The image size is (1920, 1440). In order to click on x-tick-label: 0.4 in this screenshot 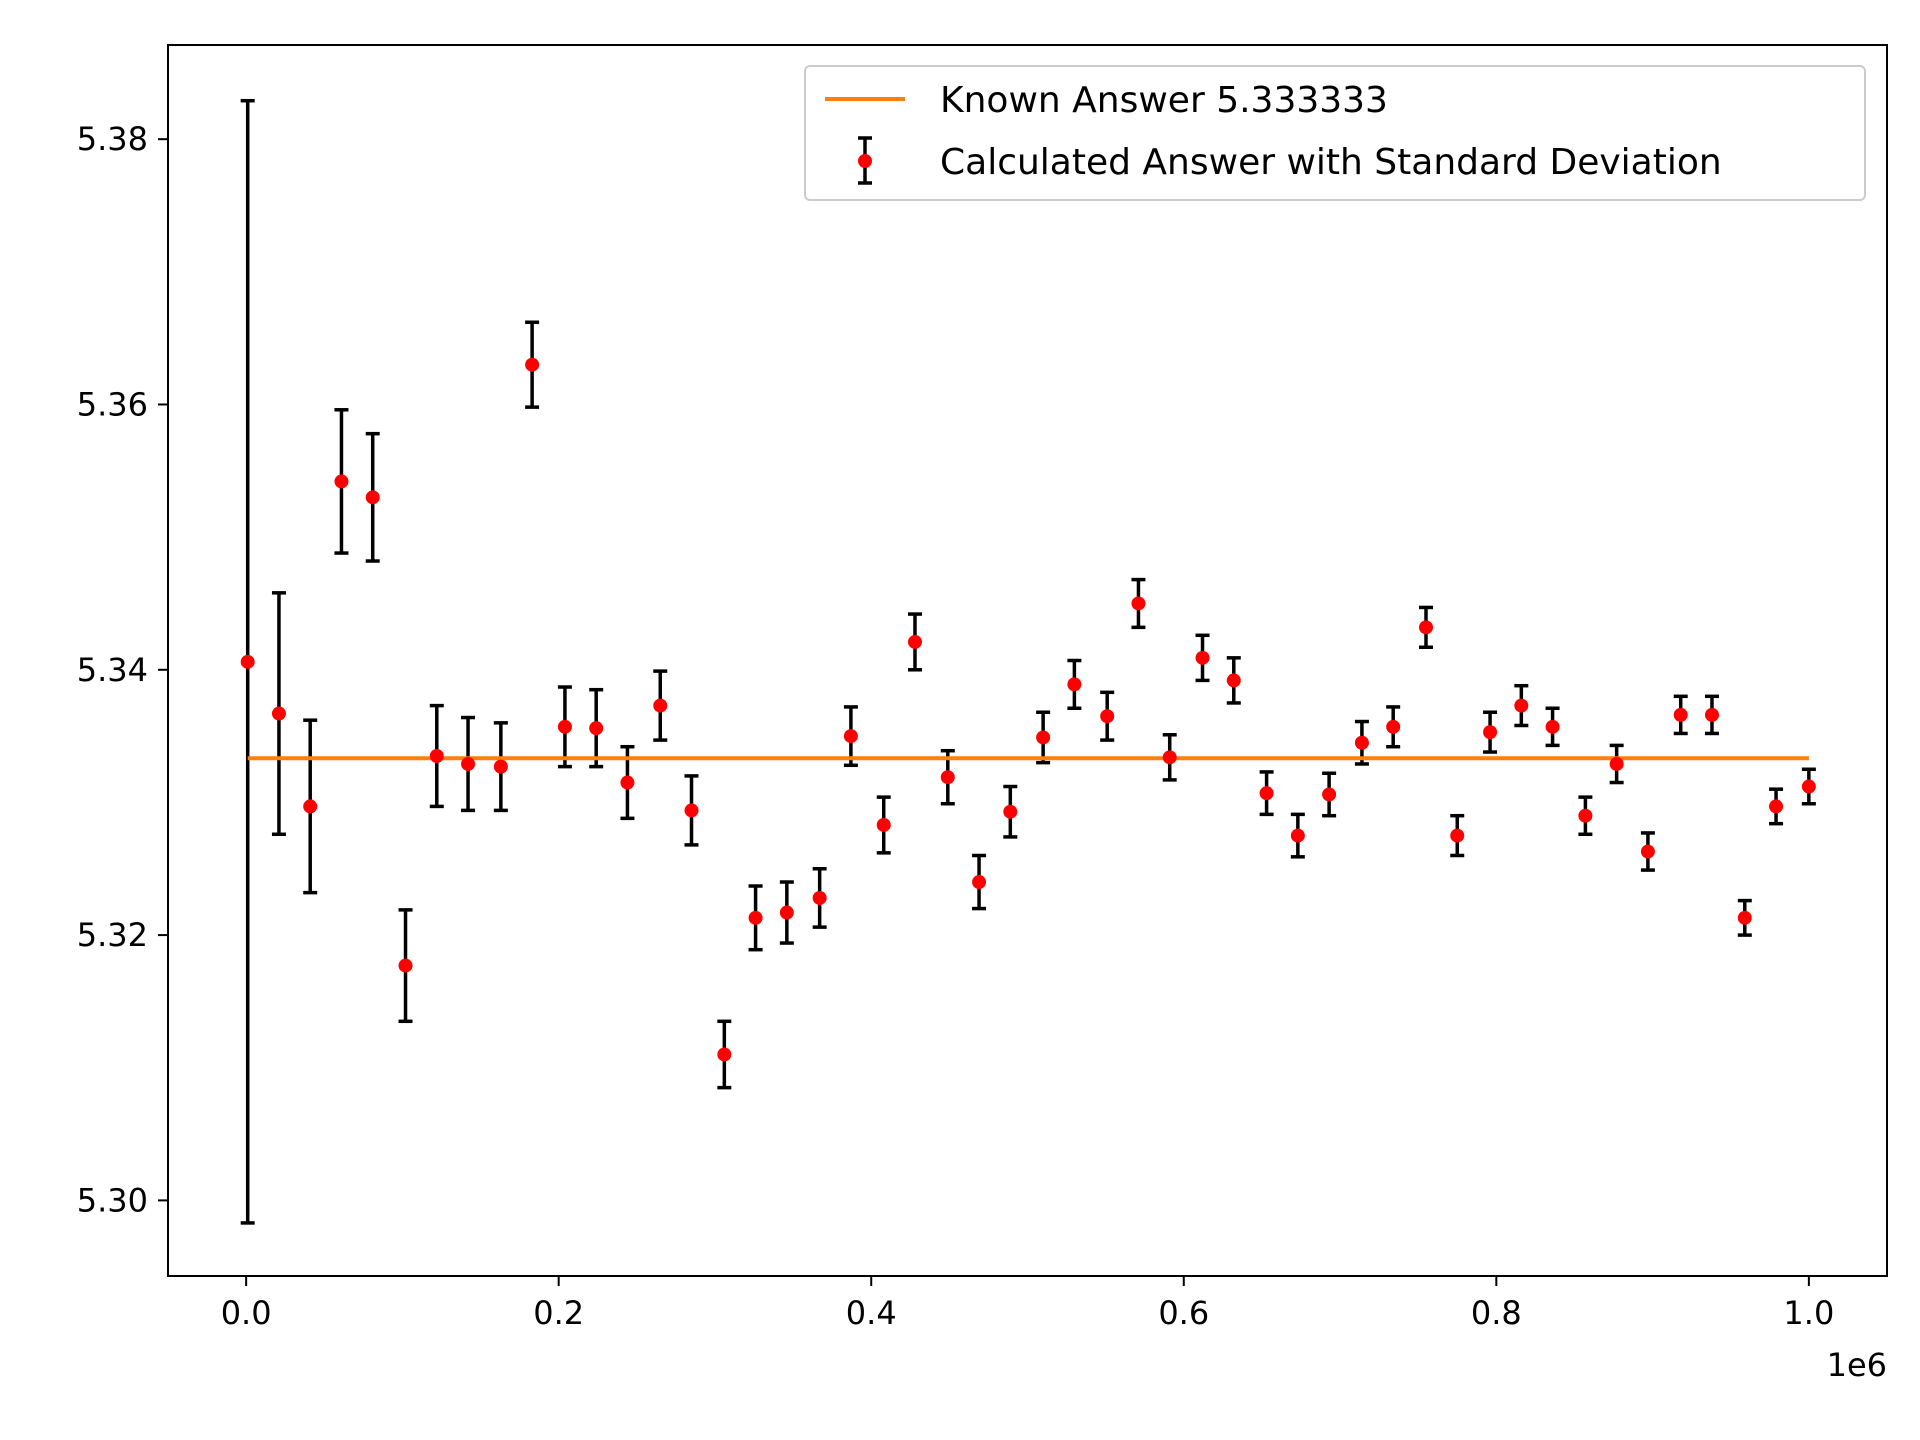, I will do `click(871, 1313)`.